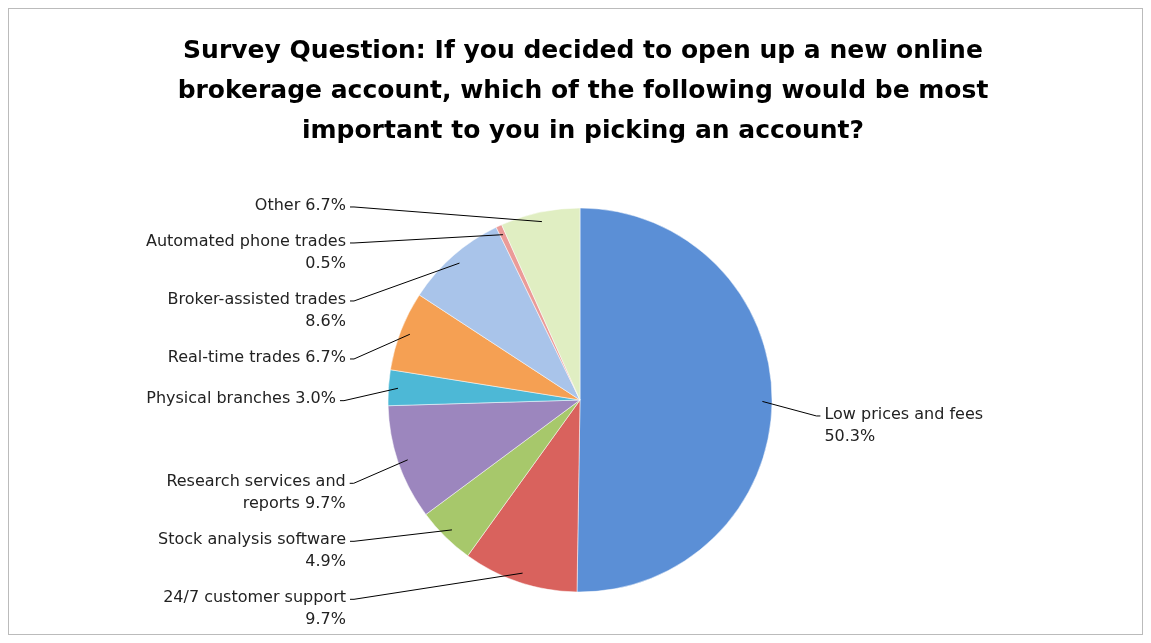 This screenshot has height=643, width=1151. I want to click on slice-label: Physical branches 3.0%, so click(241, 398).